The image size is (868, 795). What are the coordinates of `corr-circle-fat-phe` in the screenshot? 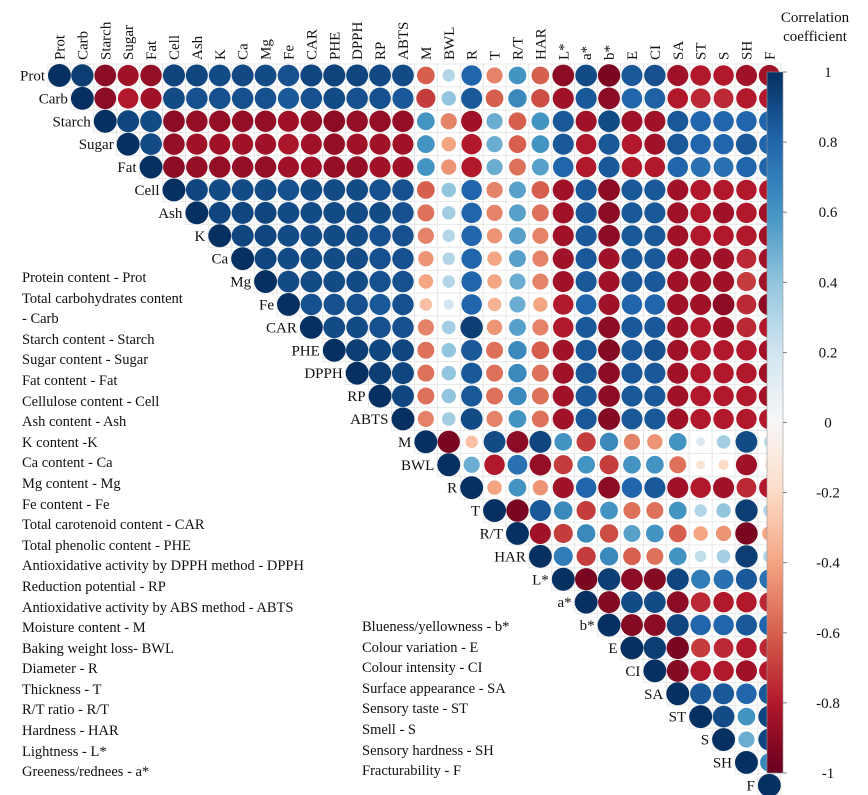 It's located at (334, 167).